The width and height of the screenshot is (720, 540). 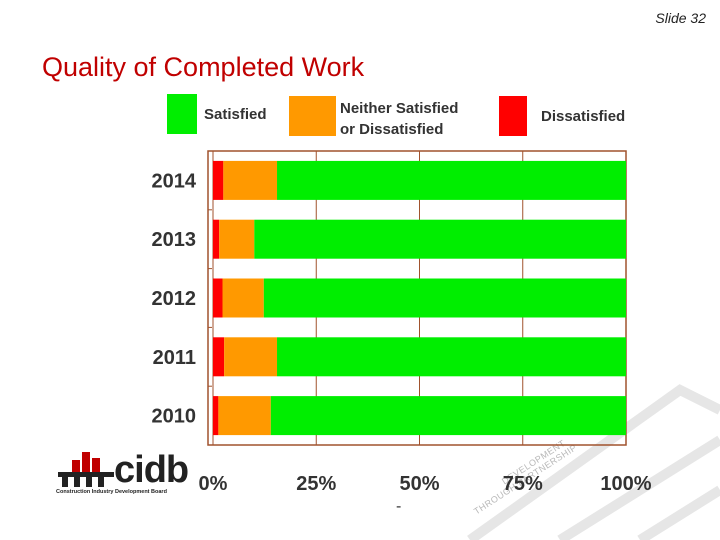 What do you see at coordinates (218, 298) in the screenshot?
I see `bar-dissatisfied-2012` at bounding box center [218, 298].